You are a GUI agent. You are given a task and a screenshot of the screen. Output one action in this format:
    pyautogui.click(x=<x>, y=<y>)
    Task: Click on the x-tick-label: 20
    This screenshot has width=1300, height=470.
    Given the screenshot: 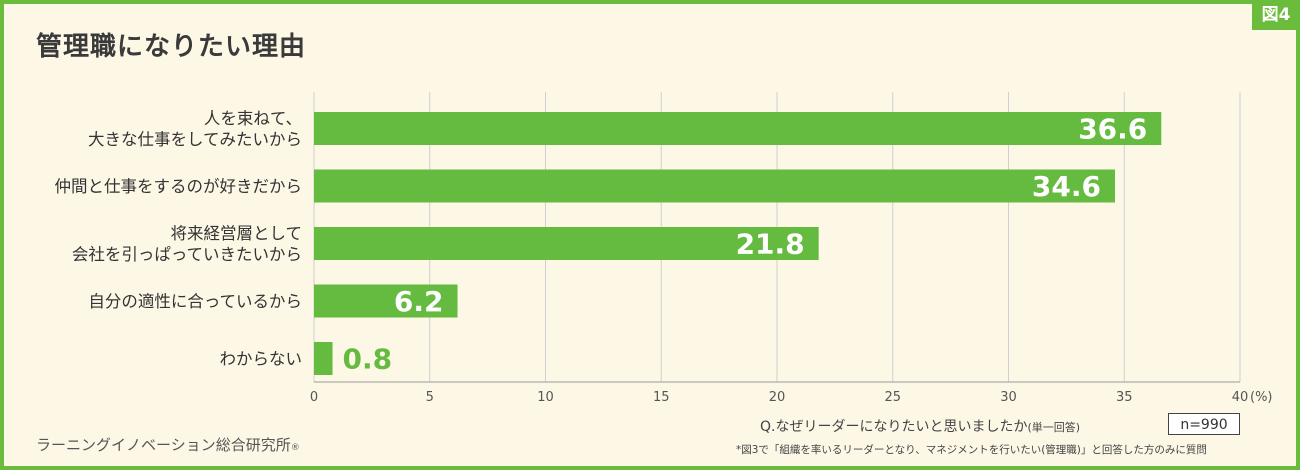 What is the action you would take?
    pyautogui.click(x=777, y=397)
    